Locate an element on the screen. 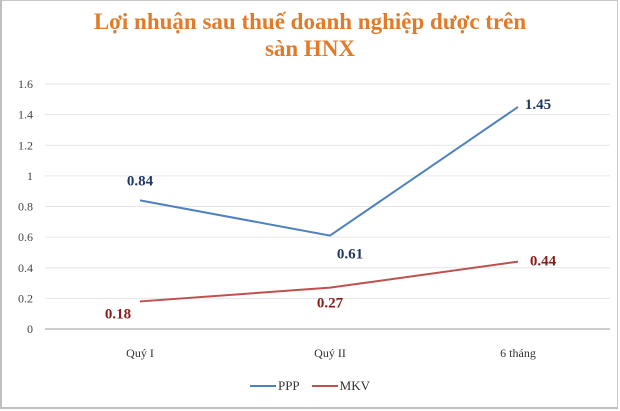 The height and width of the screenshot is (411, 620). data-label: 0.27 is located at coordinates (330, 304).